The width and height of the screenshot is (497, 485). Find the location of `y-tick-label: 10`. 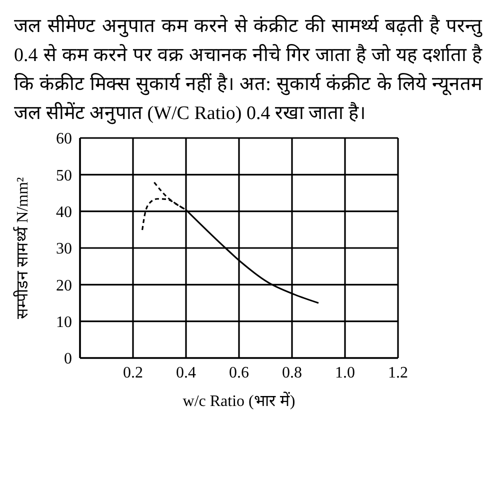

y-tick-label: 10 is located at coordinates (64, 323).